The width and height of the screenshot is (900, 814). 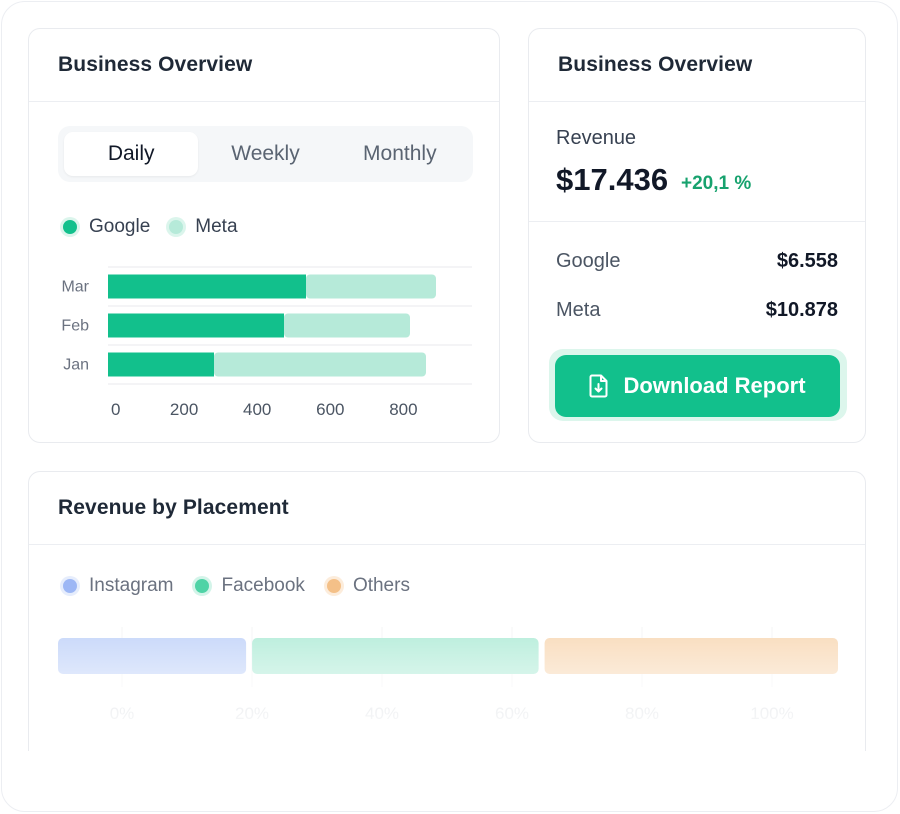 I want to click on row-name: Meta, so click(x=578, y=310).